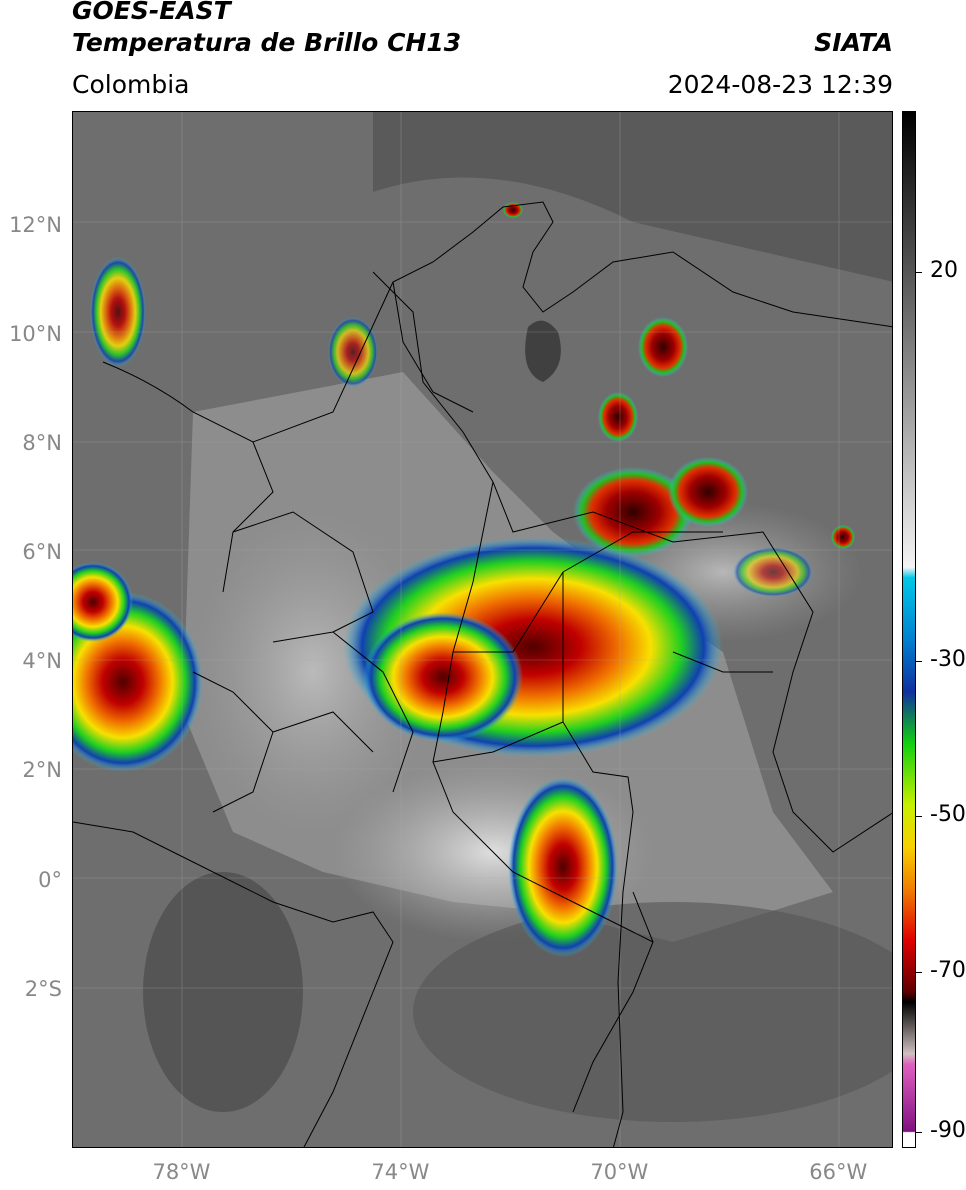 The height and width of the screenshot is (1190, 966). What do you see at coordinates (948, 1131) in the screenshot?
I see `colorbar-tick-label: -90` at bounding box center [948, 1131].